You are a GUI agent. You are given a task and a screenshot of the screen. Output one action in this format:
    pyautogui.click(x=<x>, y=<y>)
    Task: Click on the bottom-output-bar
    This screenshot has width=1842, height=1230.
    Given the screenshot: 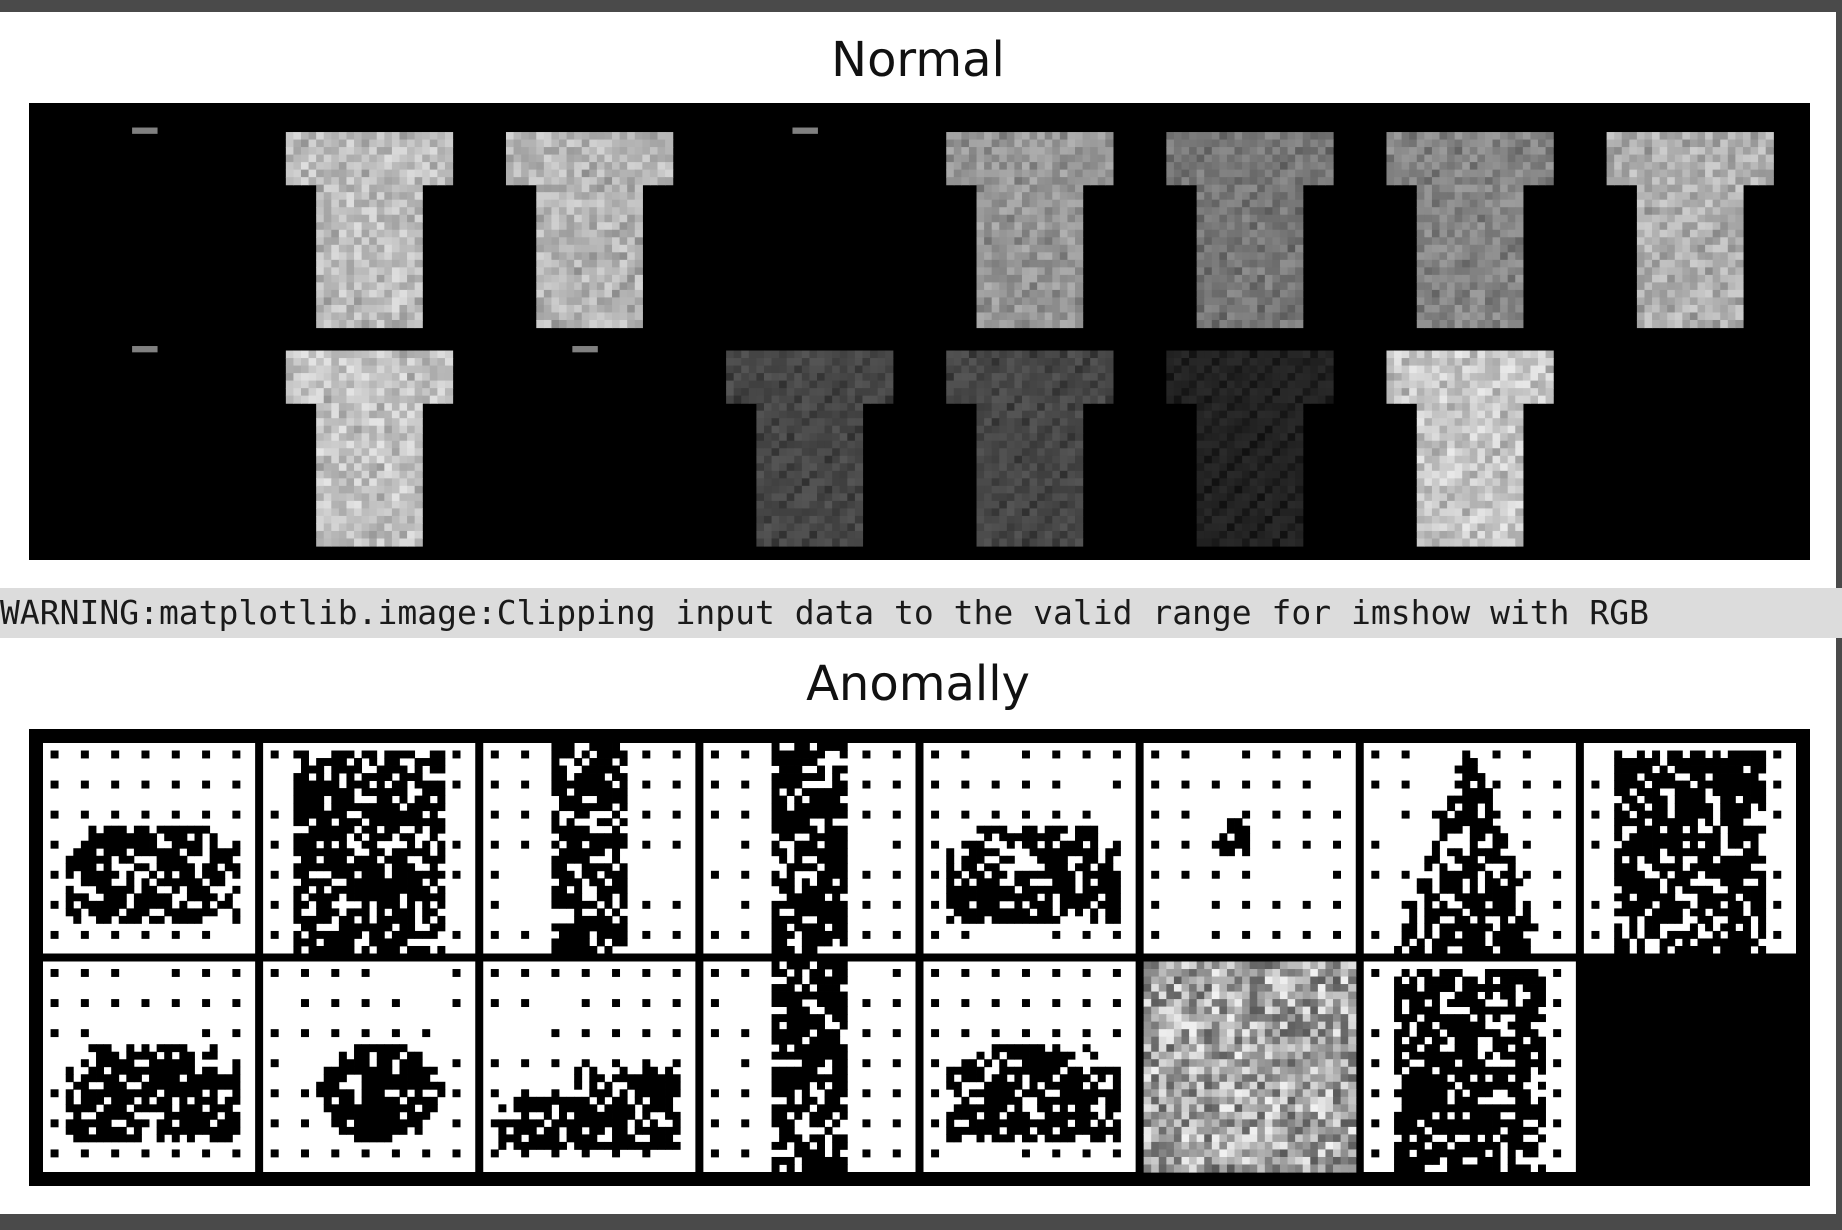 What is the action you would take?
    pyautogui.click(x=921, y=1222)
    